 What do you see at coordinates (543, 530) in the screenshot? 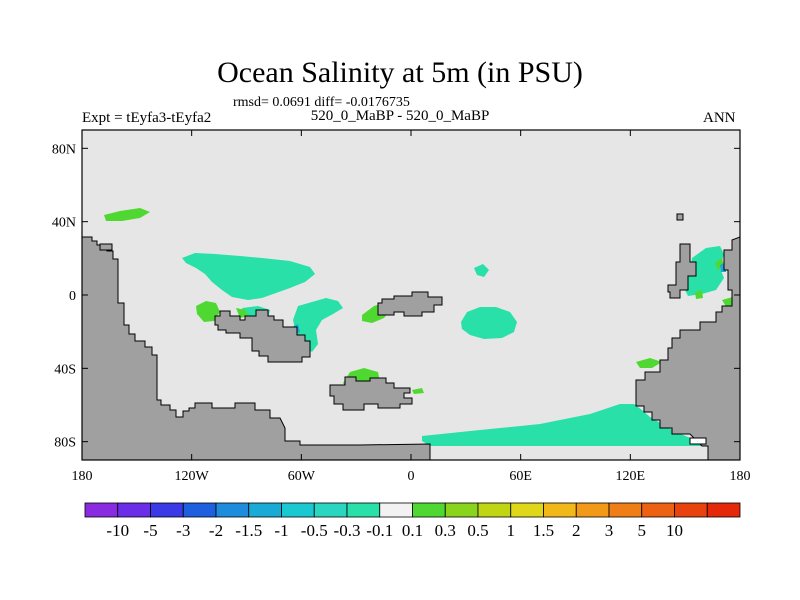
I see `colorbar-label: 1.5` at bounding box center [543, 530].